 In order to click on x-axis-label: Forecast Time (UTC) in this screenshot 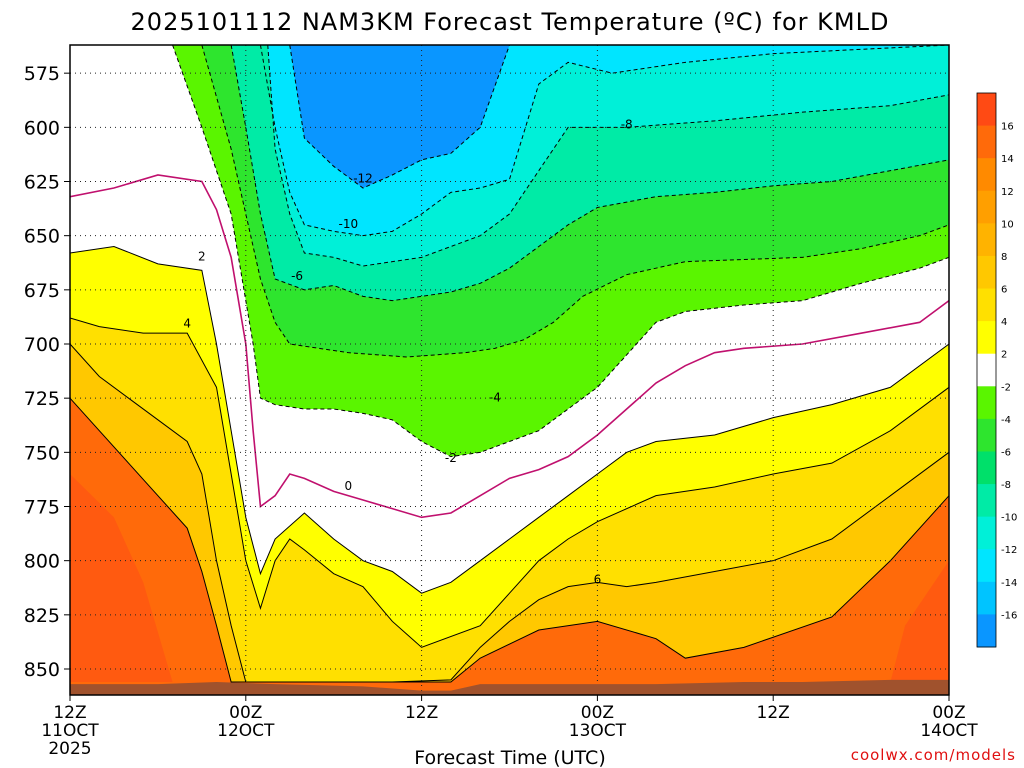, I will do `click(509, 757)`.